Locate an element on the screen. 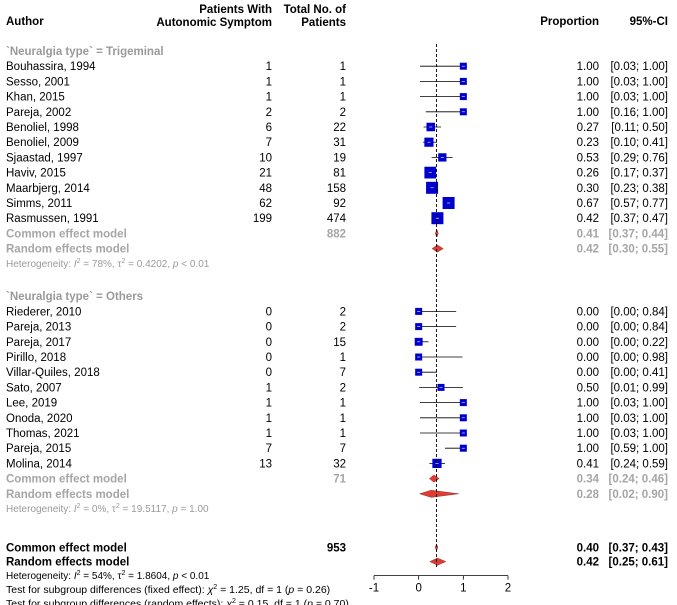 Image resolution: width=677 pixels, height=605 pixels. subgroup-common-ci: [0.24; 0.46] is located at coordinates (639, 480).